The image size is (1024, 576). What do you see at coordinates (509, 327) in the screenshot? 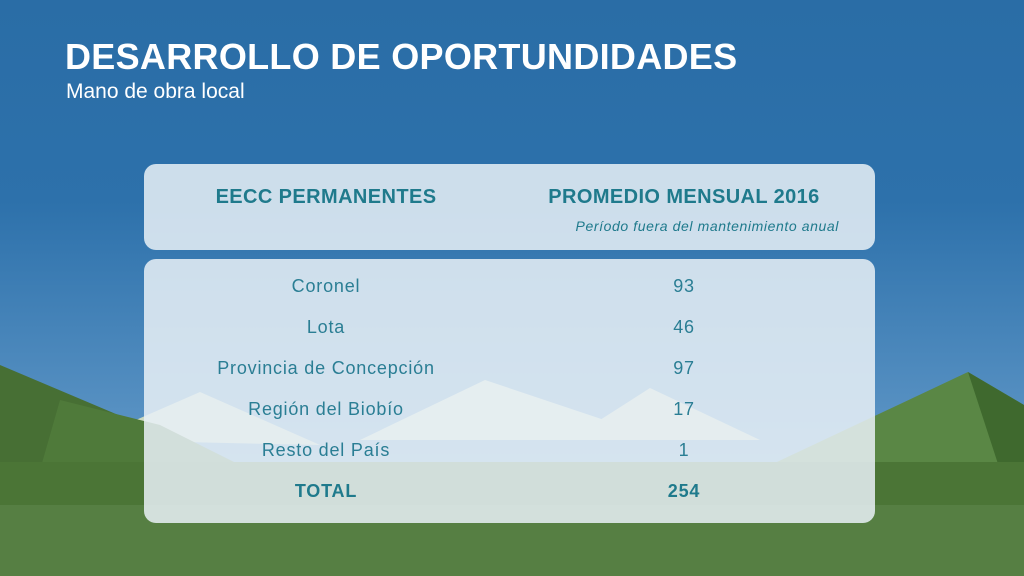
I see `table-row: Lota 46` at bounding box center [509, 327].